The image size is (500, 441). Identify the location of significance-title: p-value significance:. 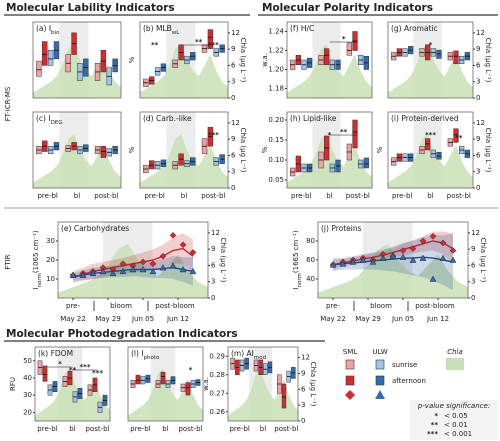
(453, 406).